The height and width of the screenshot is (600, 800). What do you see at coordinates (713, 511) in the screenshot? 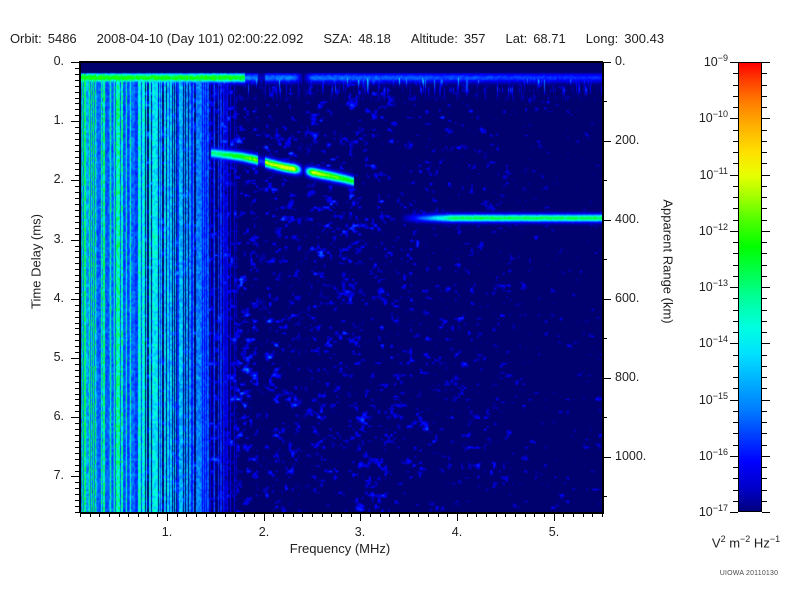
I see `colorbar-tick-label-8: 10−17` at bounding box center [713, 511].